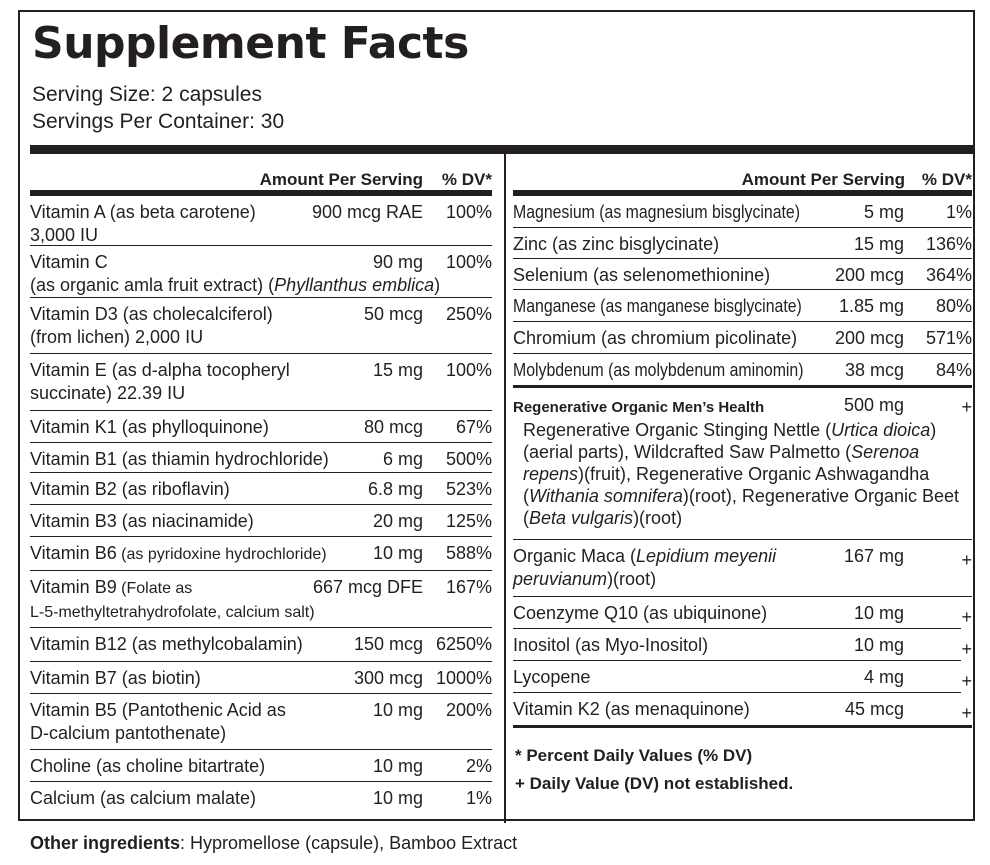  Describe the element at coordinates (468, 459) in the screenshot. I see `nutrient-dv: 500%` at that location.